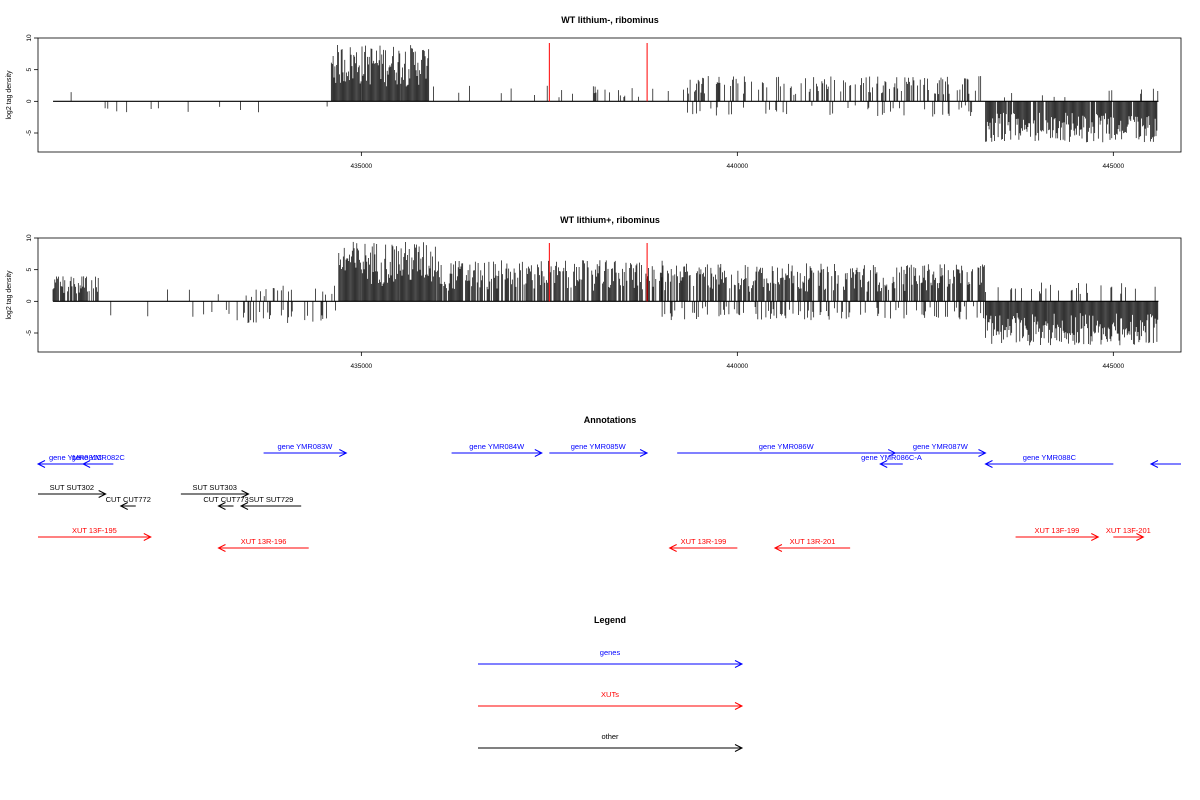 This screenshot has width=1200, height=800. I want to click on panel2-markers, so click(598, 272).